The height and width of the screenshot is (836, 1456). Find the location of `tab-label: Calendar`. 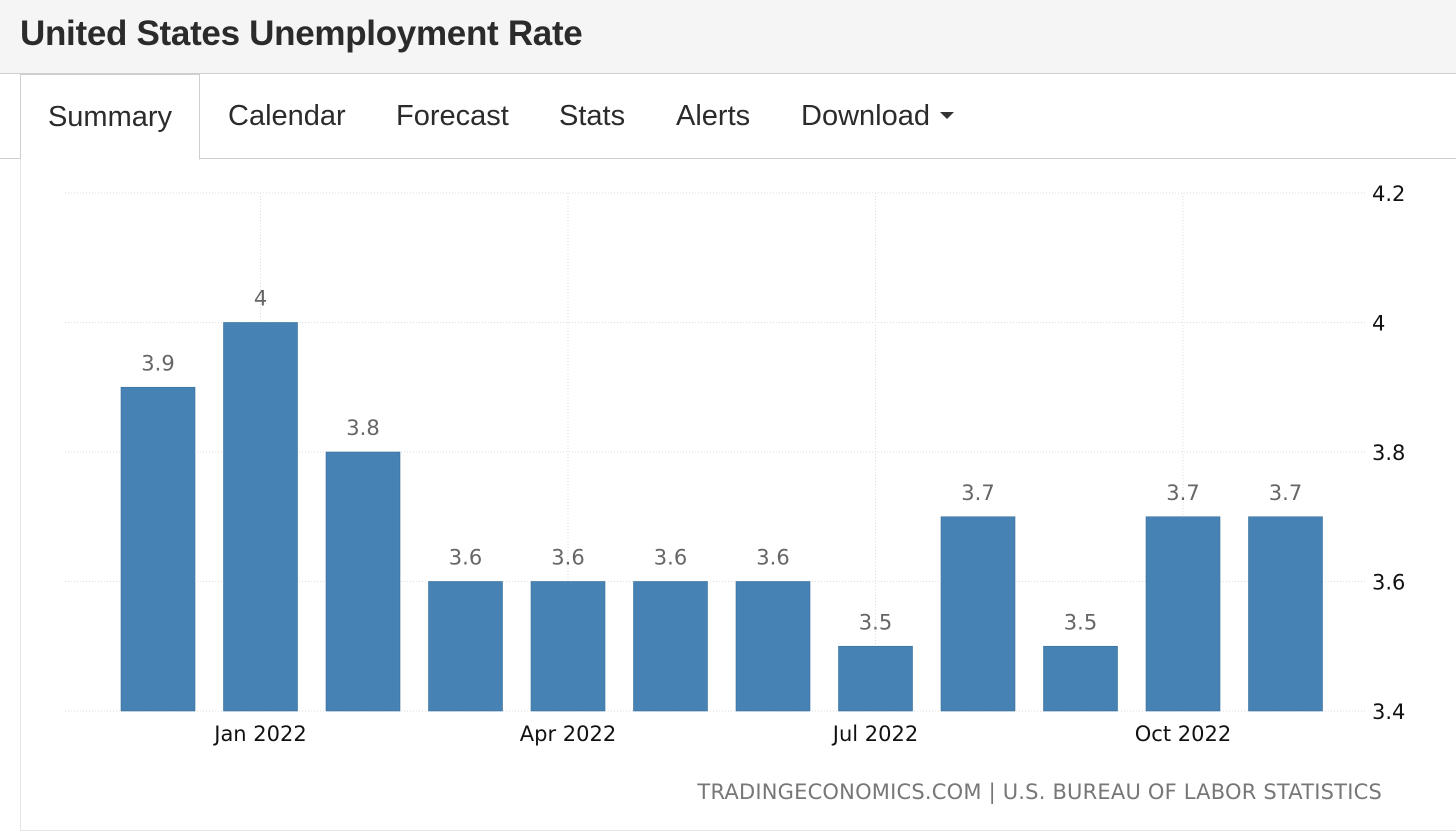

tab-label: Calendar is located at coordinates (287, 116).